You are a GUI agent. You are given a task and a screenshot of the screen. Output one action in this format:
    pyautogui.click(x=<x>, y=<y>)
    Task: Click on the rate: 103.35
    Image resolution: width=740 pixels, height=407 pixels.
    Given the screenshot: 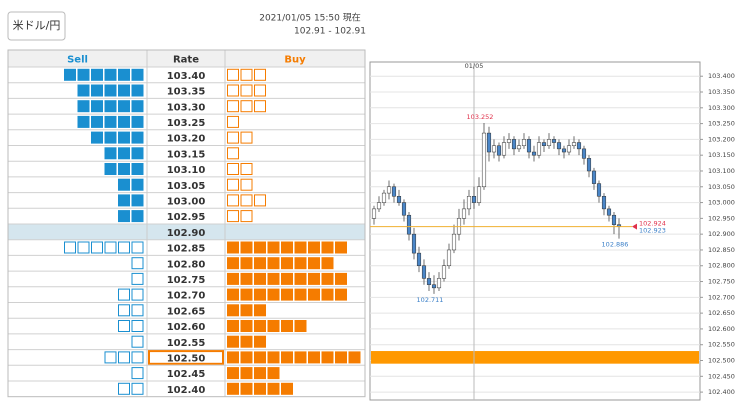 What is the action you would take?
    pyautogui.click(x=186, y=92)
    